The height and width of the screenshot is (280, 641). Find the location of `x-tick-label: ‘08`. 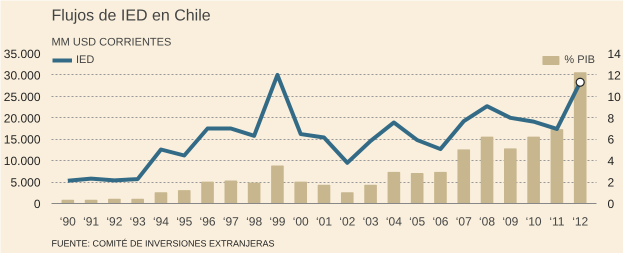

x-tick-label: ‘08 is located at coordinates (487, 221).